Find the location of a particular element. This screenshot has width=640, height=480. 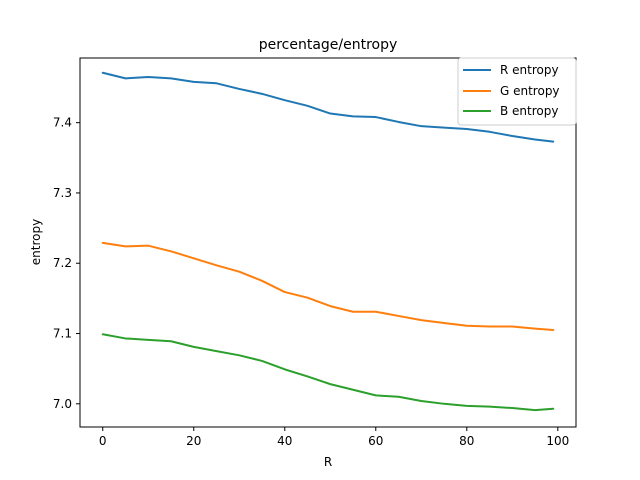

x-tick-label: 40 is located at coordinates (284, 441).